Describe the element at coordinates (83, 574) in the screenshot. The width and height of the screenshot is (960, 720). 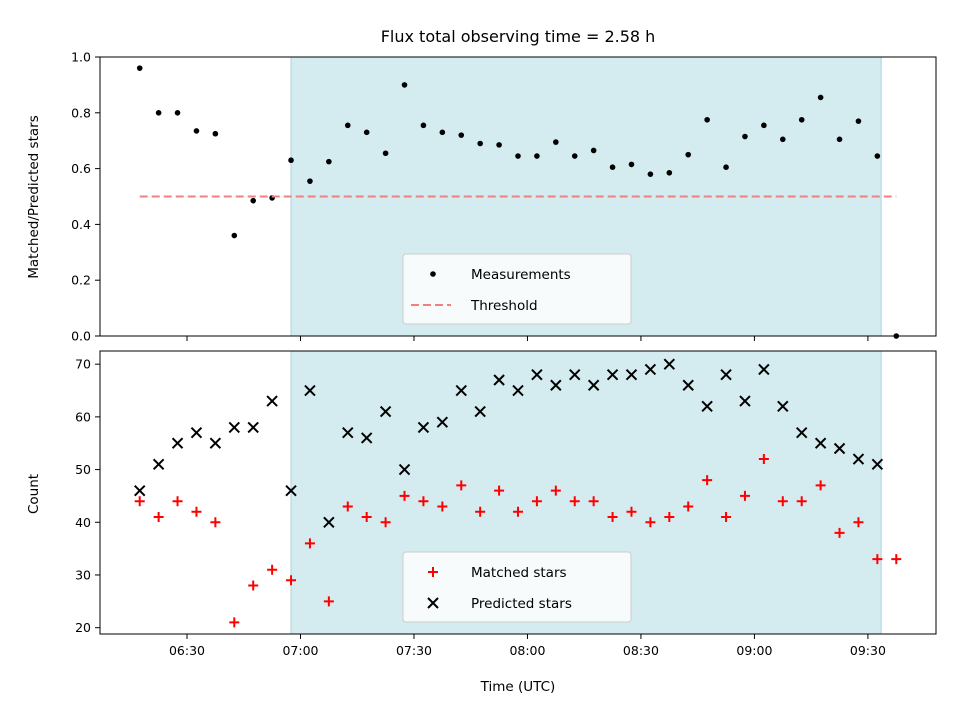
I see `y-tick-label: 30` at that location.